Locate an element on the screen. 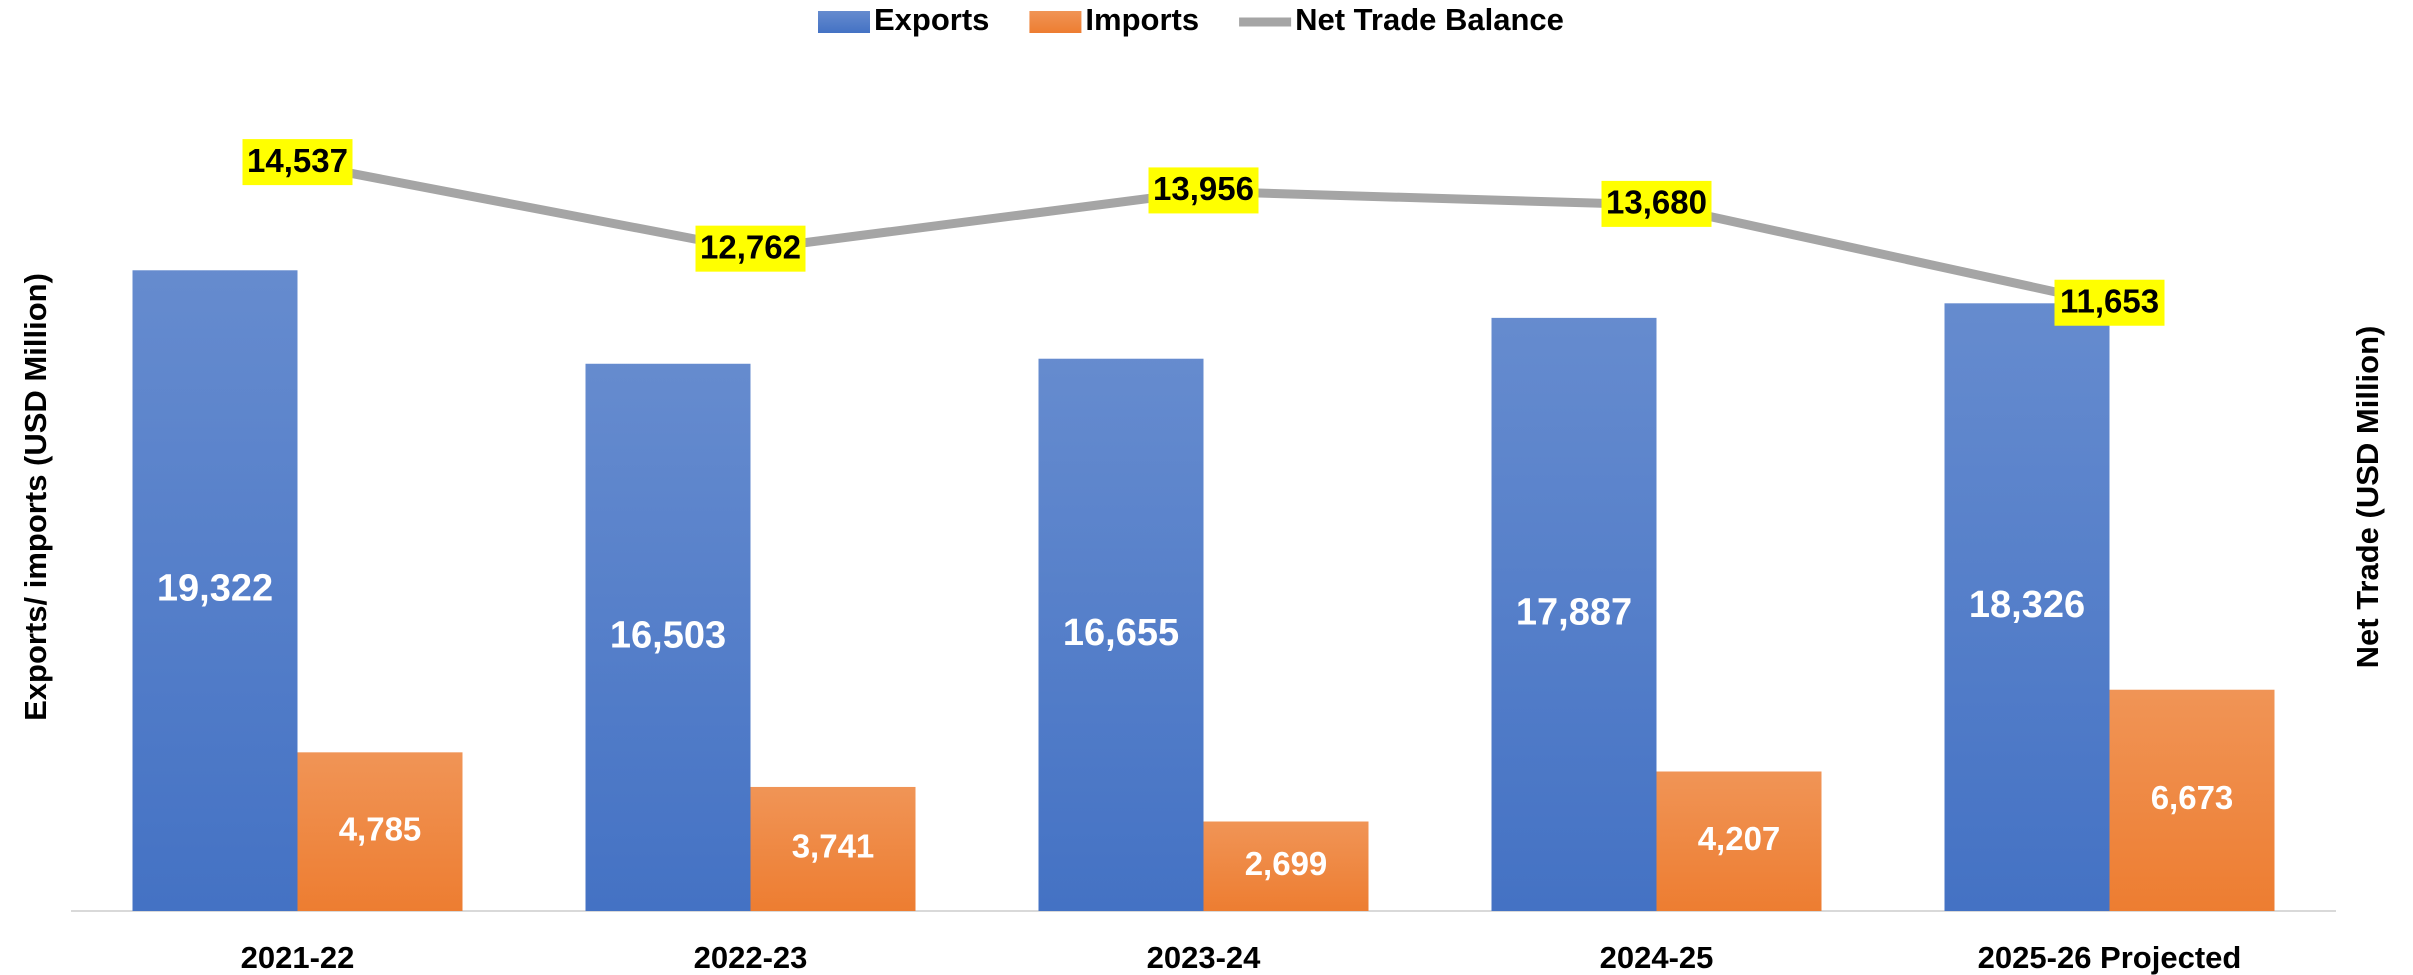  bar-value-label: 2,699 is located at coordinates (1286, 863).